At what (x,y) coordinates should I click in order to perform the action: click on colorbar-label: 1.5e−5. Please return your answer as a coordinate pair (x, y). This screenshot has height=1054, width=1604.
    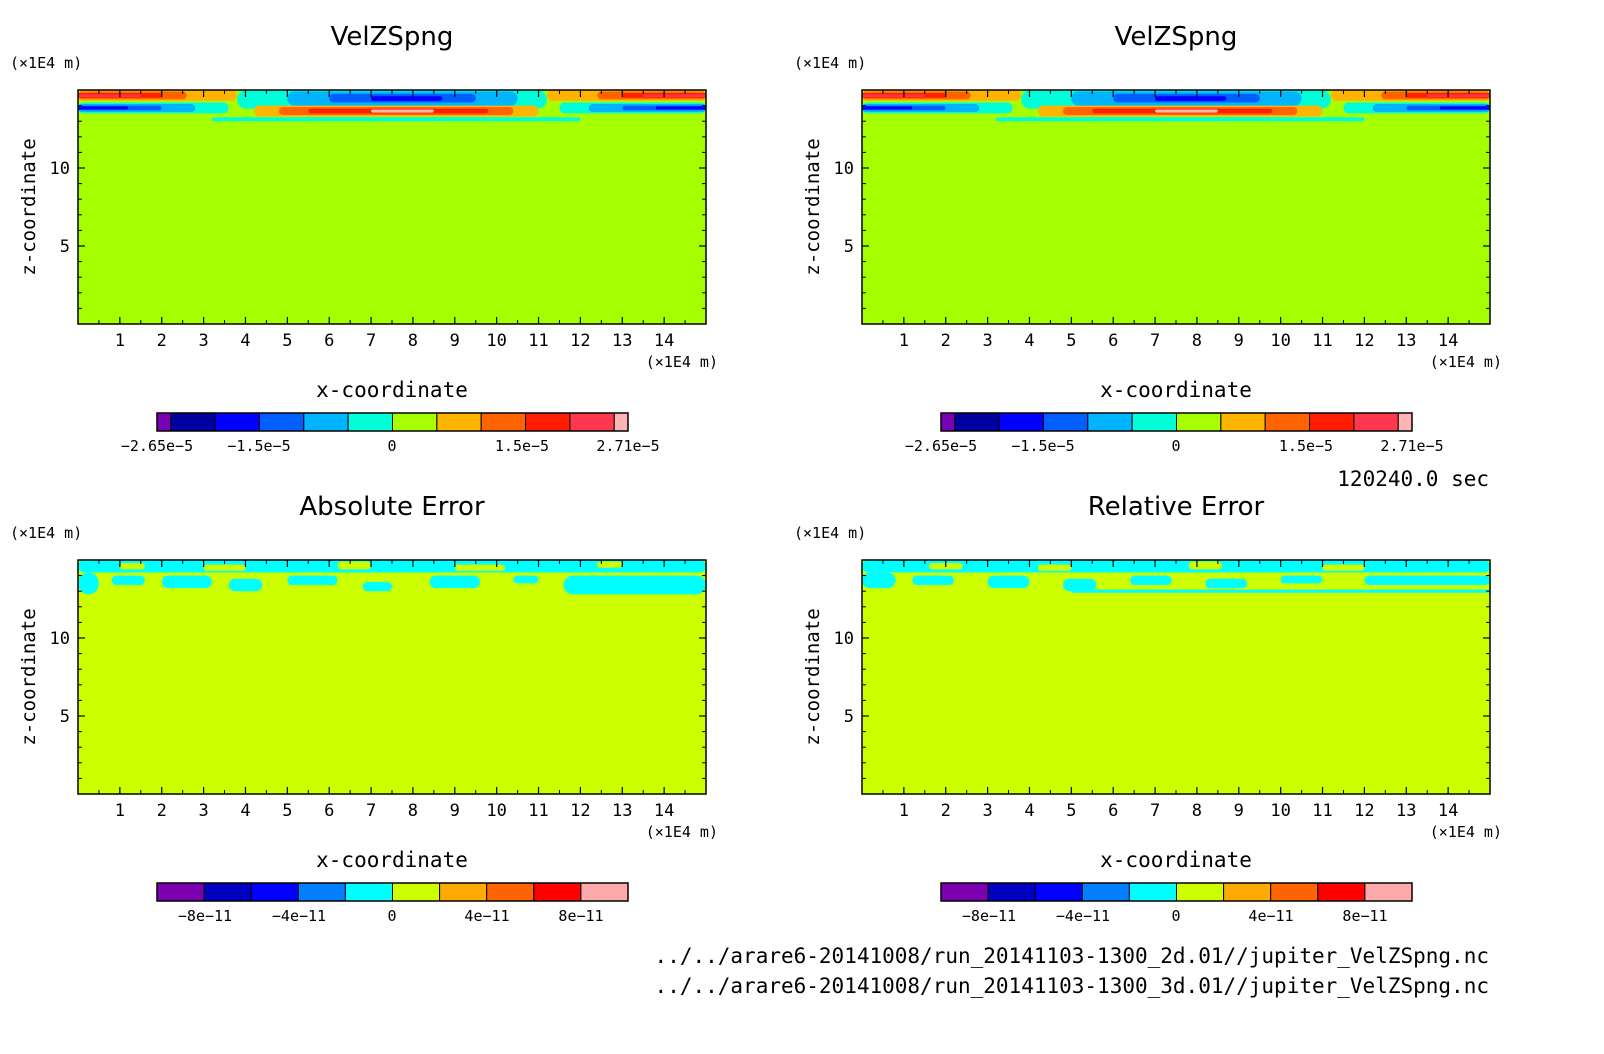
    Looking at the image, I should click on (1306, 446).